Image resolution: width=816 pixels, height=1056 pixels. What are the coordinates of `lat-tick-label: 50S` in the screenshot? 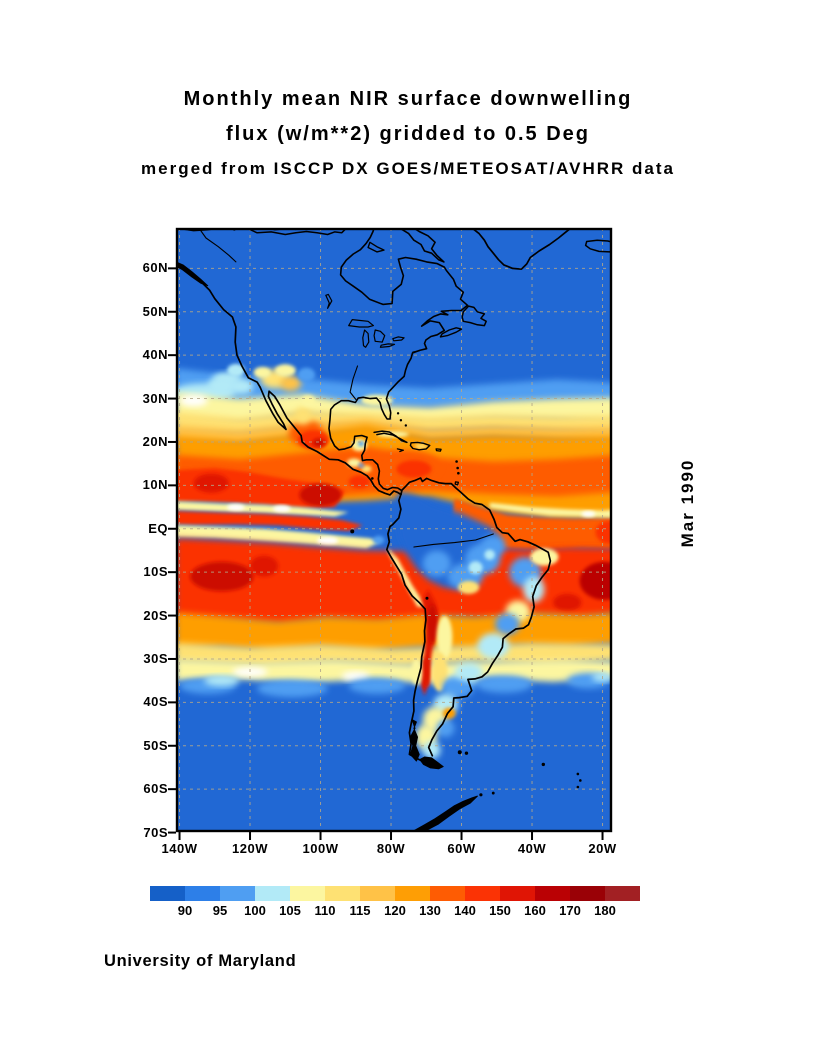 It's located at (155, 745).